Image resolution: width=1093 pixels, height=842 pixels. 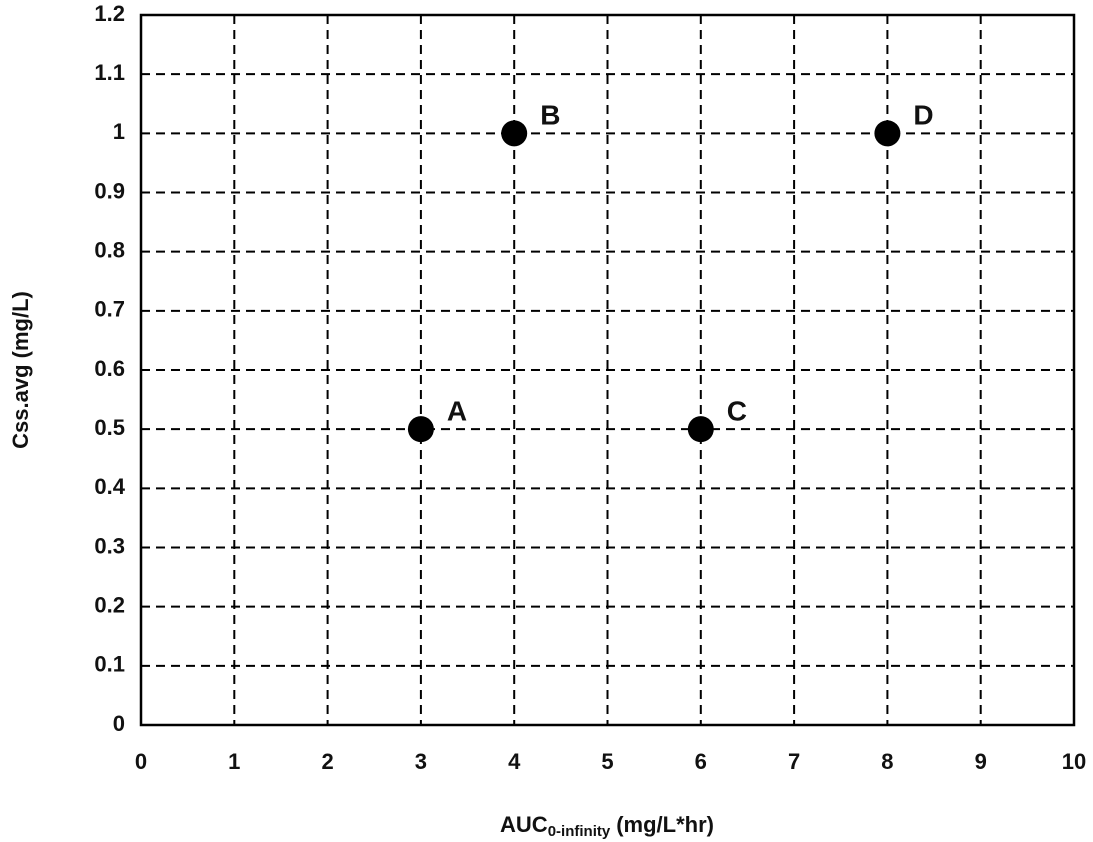 What do you see at coordinates (457, 411) in the screenshot?
I see `point-label: A` at bounding box center [457, 411].